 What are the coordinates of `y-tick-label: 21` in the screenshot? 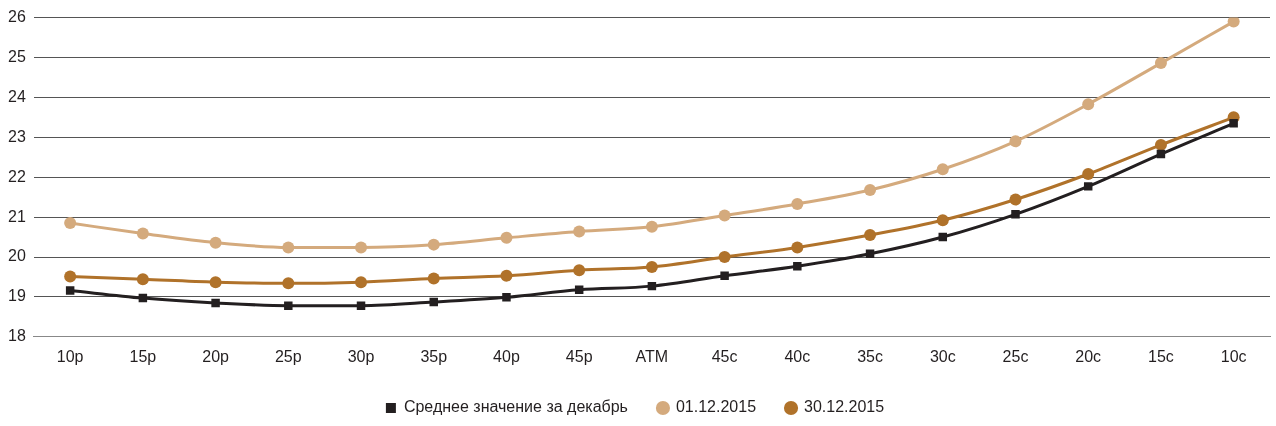 It's located at (17, 216).